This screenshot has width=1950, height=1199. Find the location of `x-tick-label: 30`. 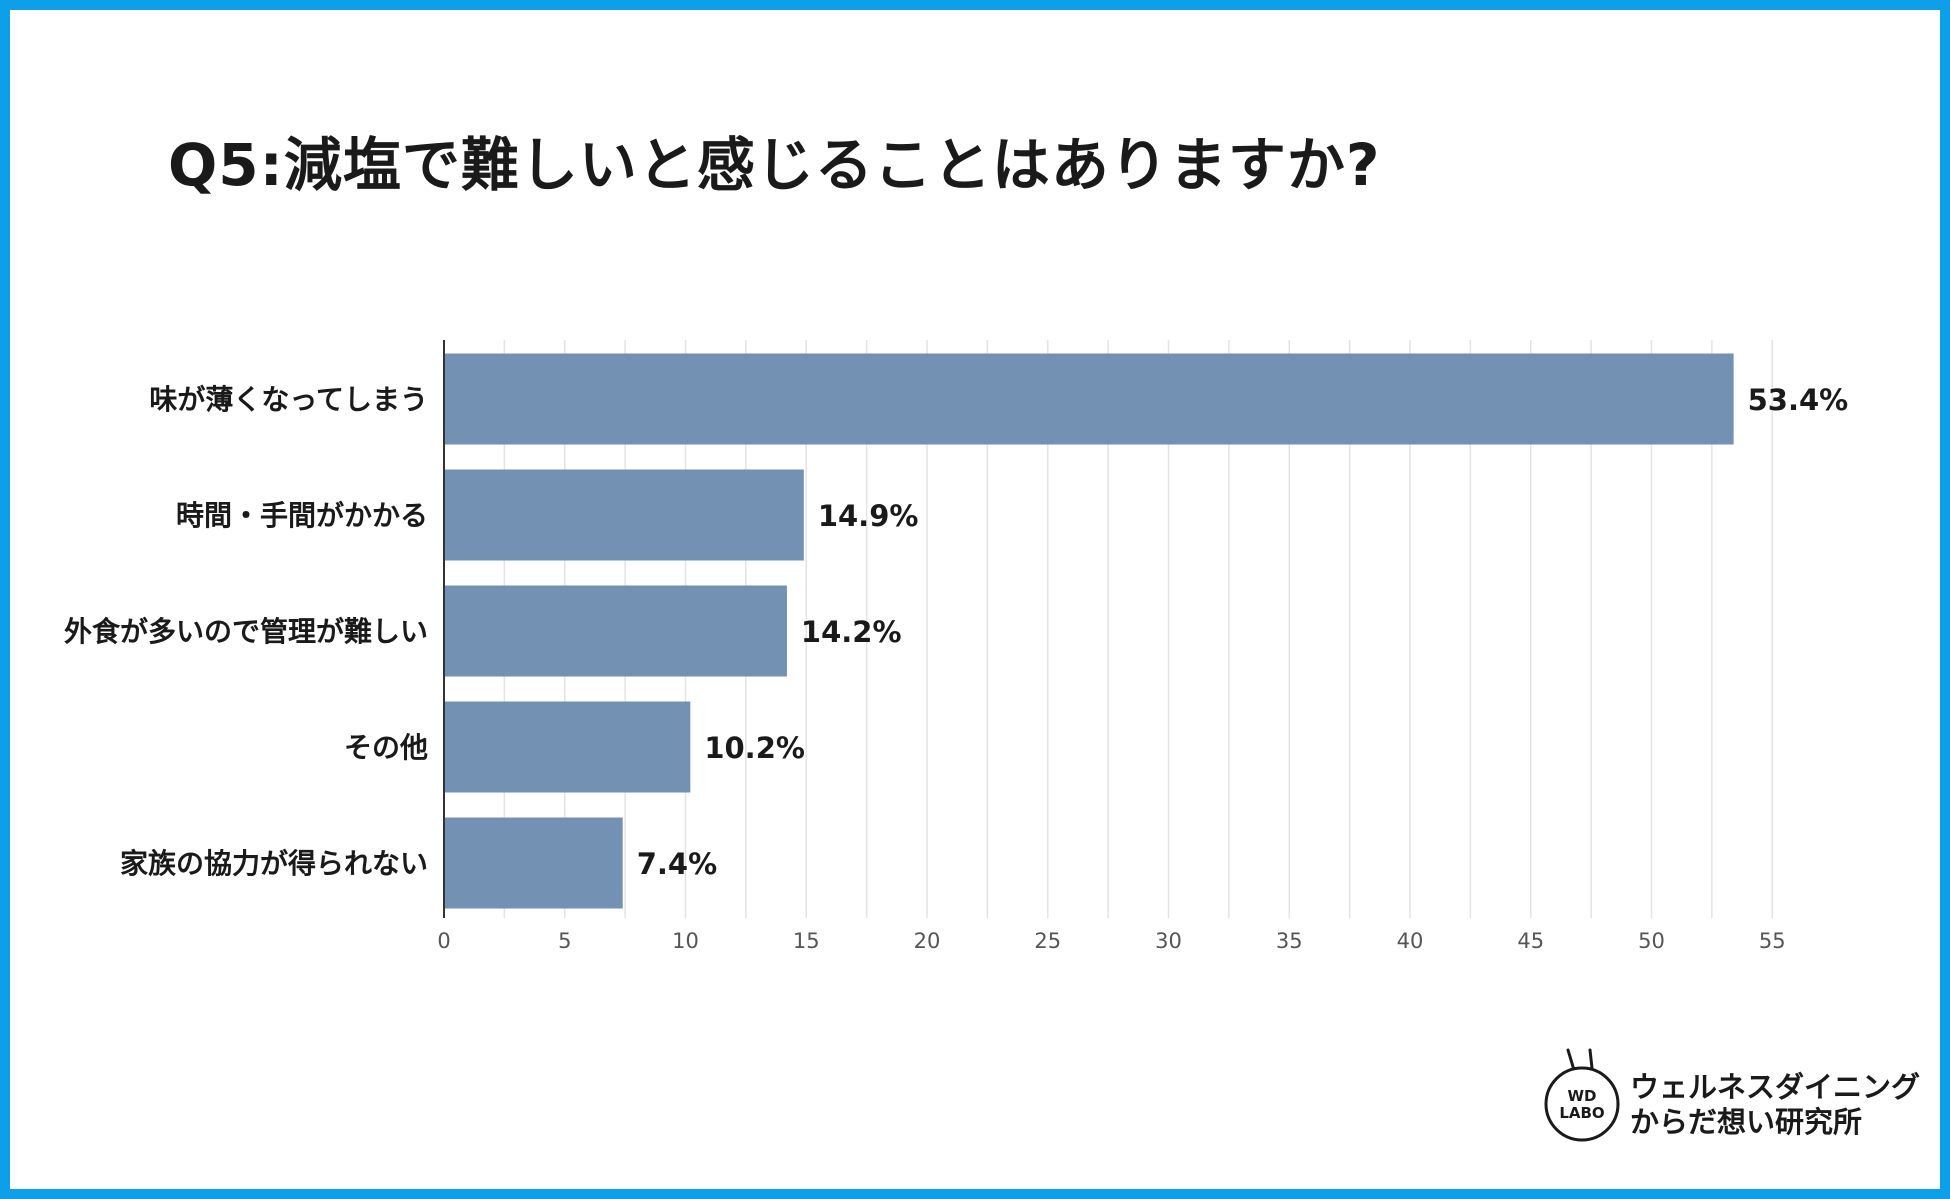

x-tick-label: 30 is located at coordinates (1168, 941).